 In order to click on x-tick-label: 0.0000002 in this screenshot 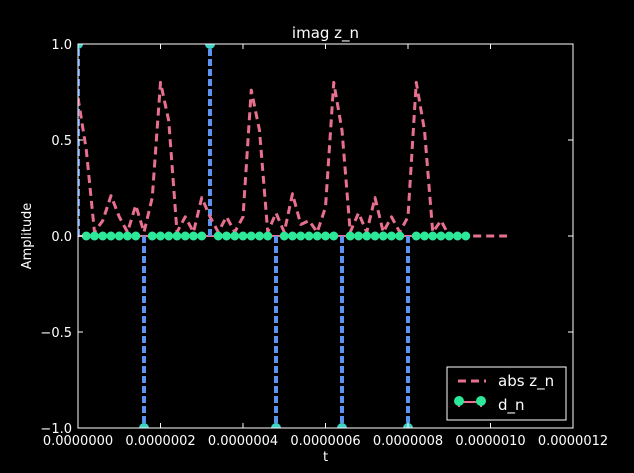, I will do `click(160, 441)`.